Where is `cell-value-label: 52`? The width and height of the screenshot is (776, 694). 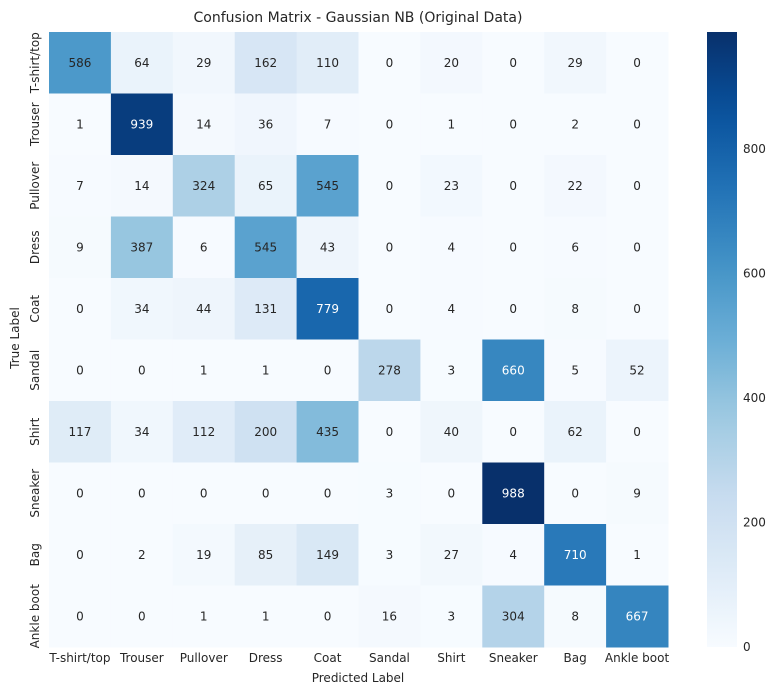 cell-value-label: 52 is located at coordinates (636, 370).